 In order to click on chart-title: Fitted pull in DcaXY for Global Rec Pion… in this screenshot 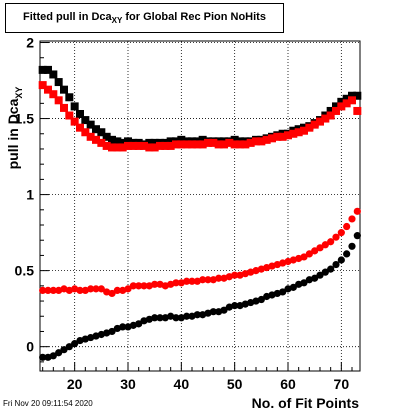, I will do `click(144, 18)`.